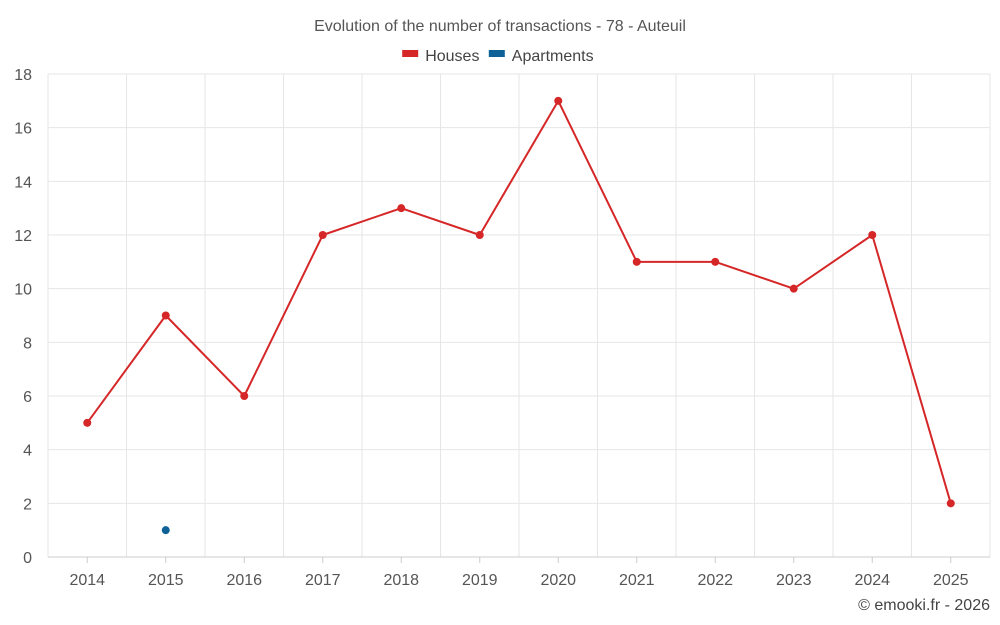  I want to click on x-tick-label: 2017, so click(323, 580).